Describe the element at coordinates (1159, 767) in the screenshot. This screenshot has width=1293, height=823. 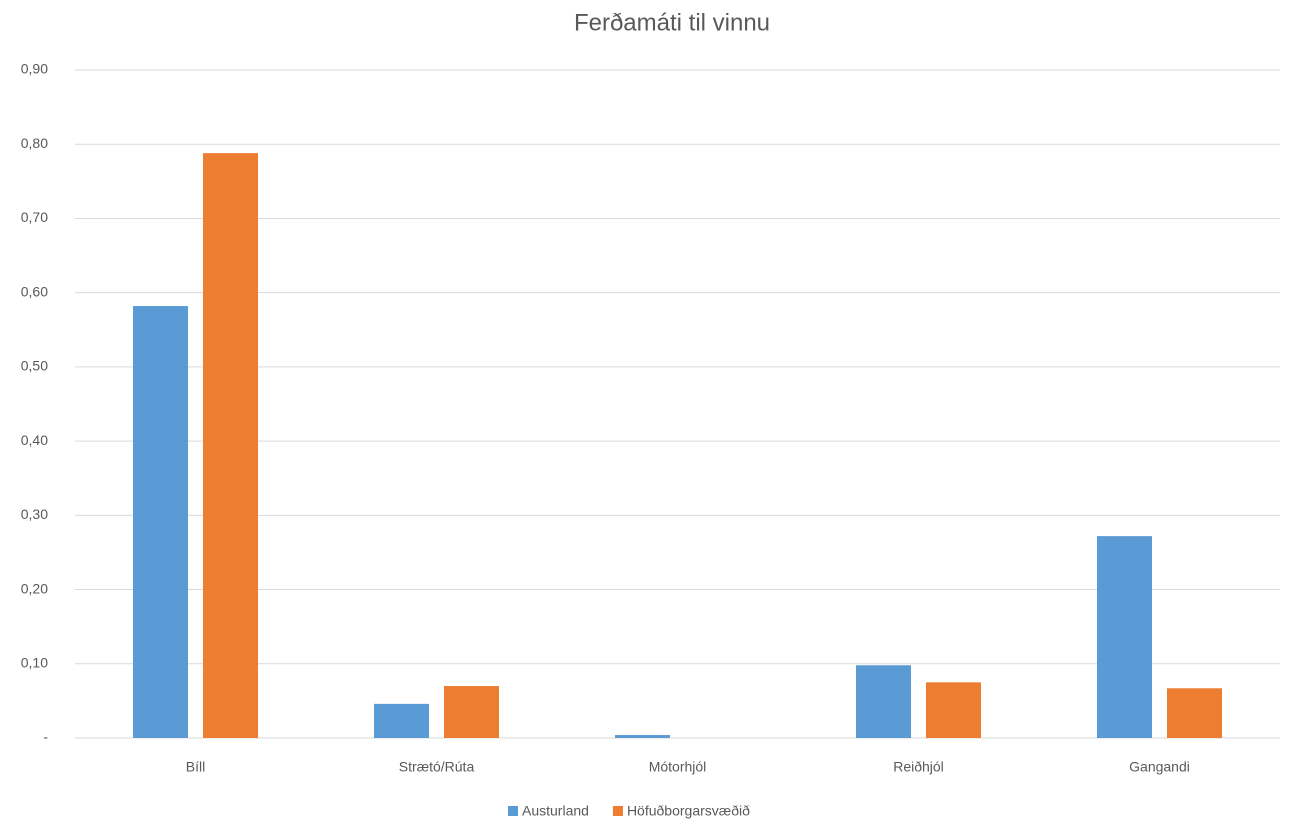
I see `x-tick-label: Gangandi` at that location.